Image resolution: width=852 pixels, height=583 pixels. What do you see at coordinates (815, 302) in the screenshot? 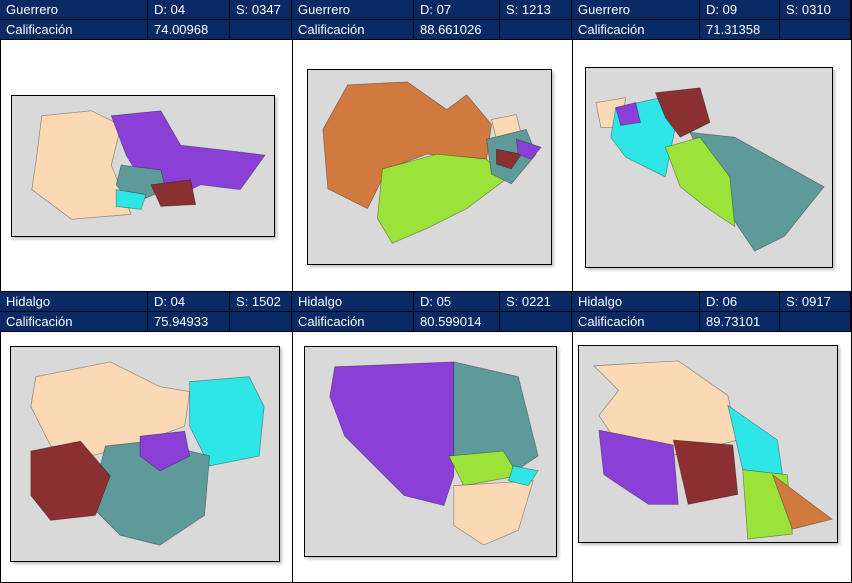
I see `panel-section: S: 0917` at bounding box center [815, 302].